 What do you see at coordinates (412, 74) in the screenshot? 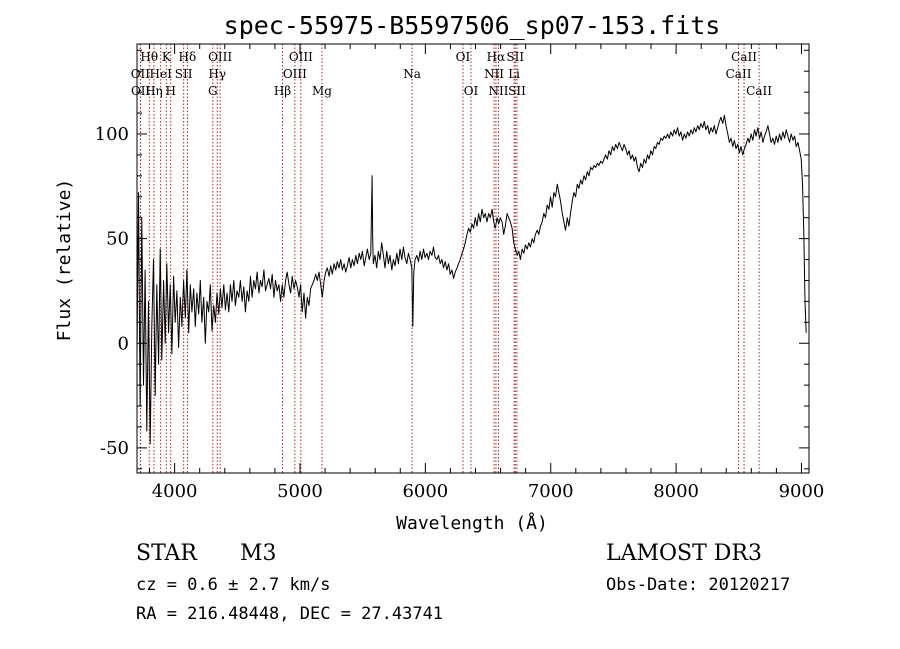
I see `line-marker-label: Na` at bounding box center [412, 74].